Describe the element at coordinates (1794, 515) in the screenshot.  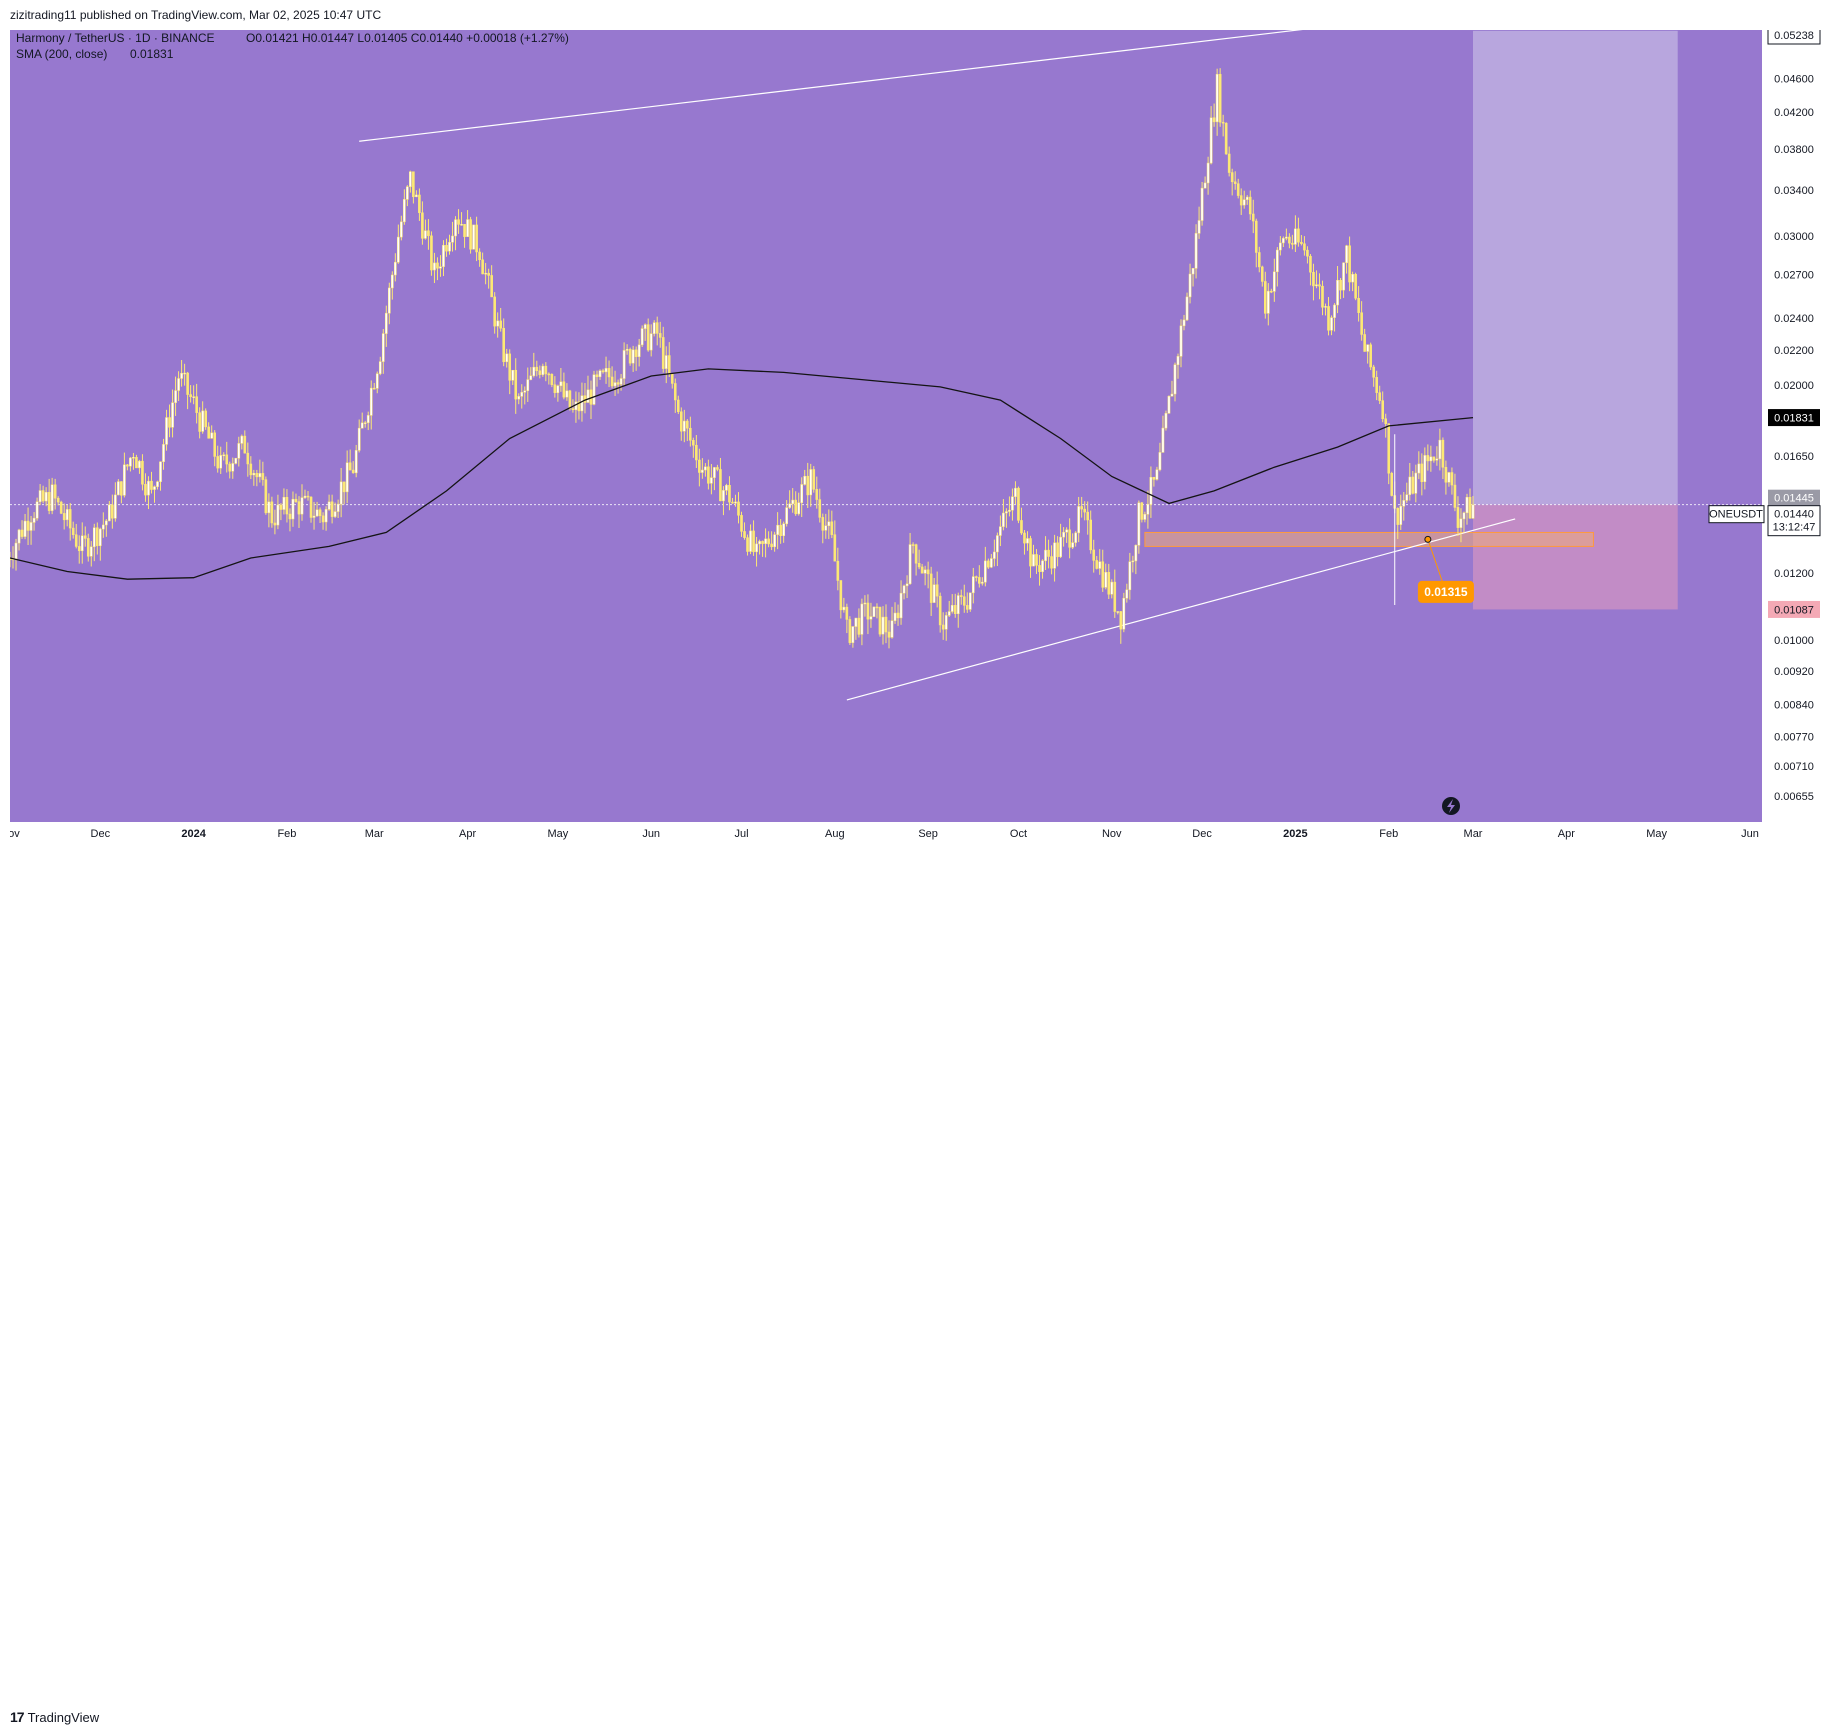
I see `svg-text: 0.01440` at that location.